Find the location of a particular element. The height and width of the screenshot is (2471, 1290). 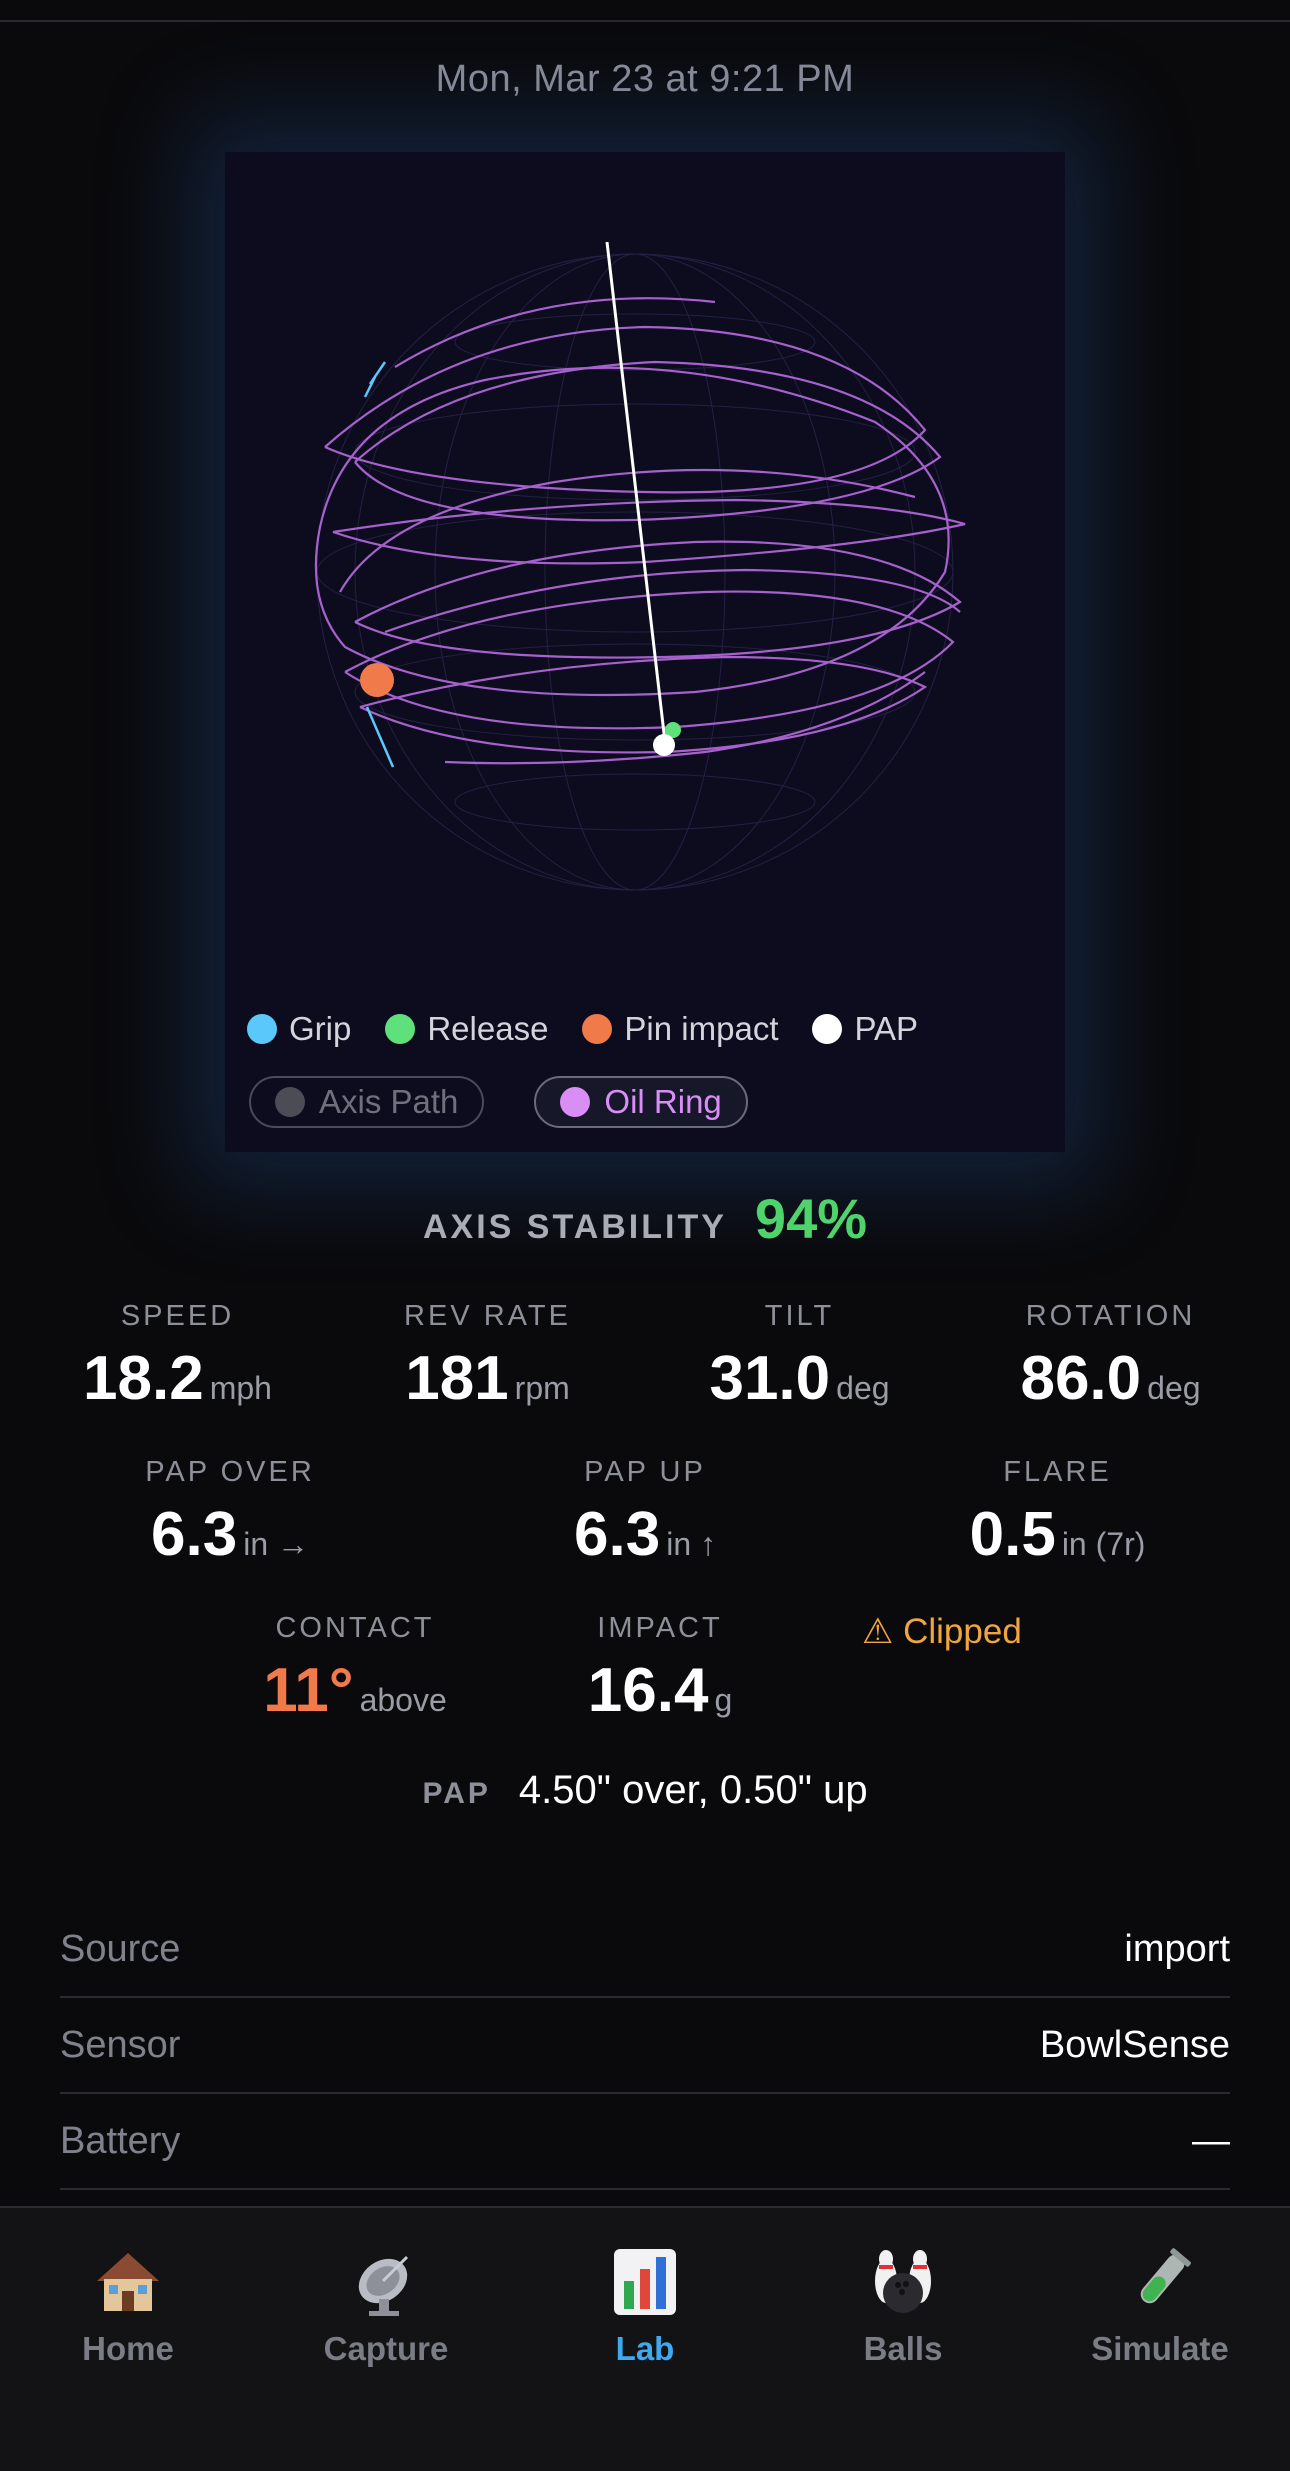

tab-label: Lab is located at coordinates (645, 2348).